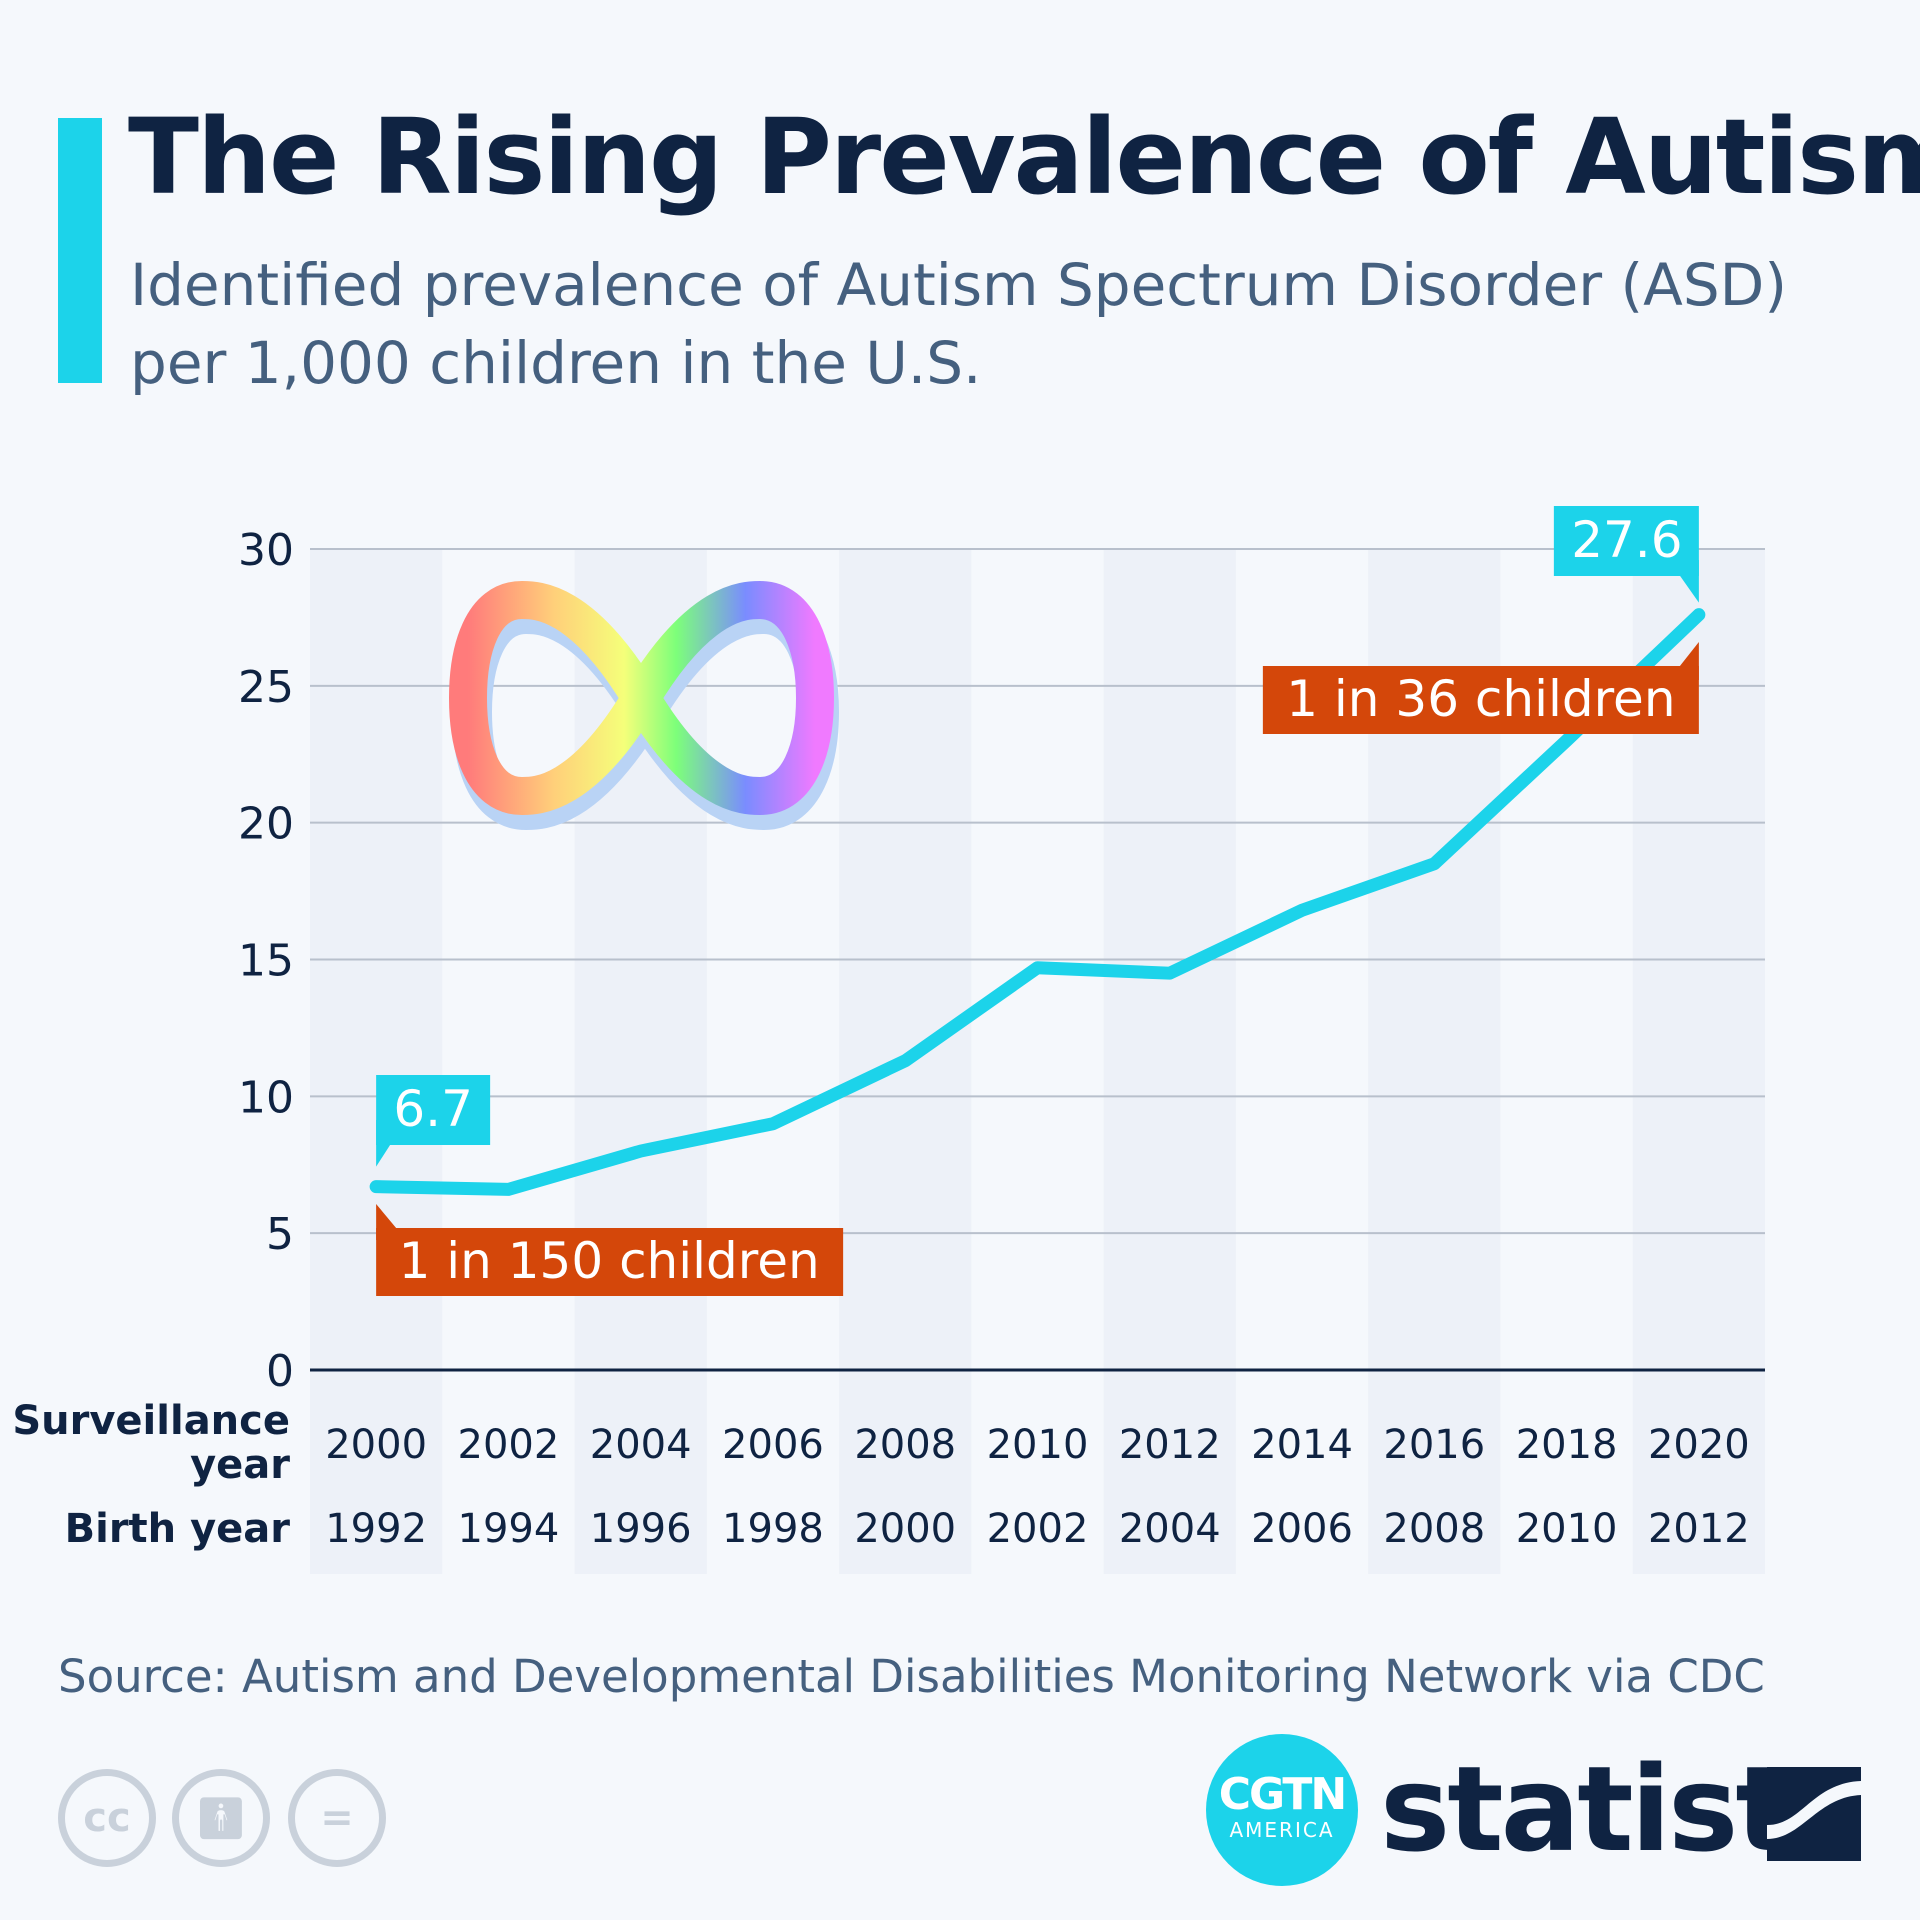  Describe the element at coordinates (80, 250) in the screenshot. I see `title-accent-bar` at that location.